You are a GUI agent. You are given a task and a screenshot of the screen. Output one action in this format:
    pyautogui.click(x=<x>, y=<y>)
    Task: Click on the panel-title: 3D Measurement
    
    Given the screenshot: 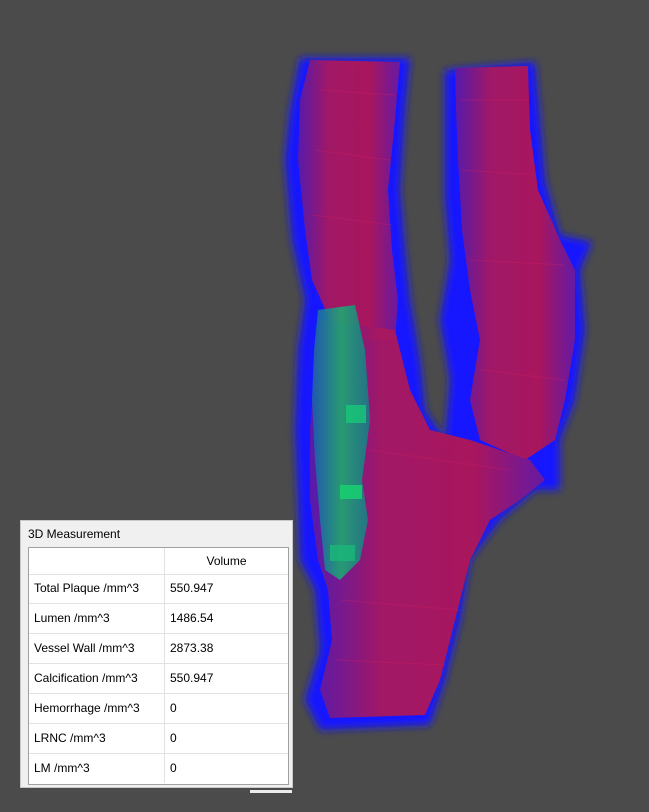 What is the action you would take?
    pyautogui.click(x=74, y=534)
    